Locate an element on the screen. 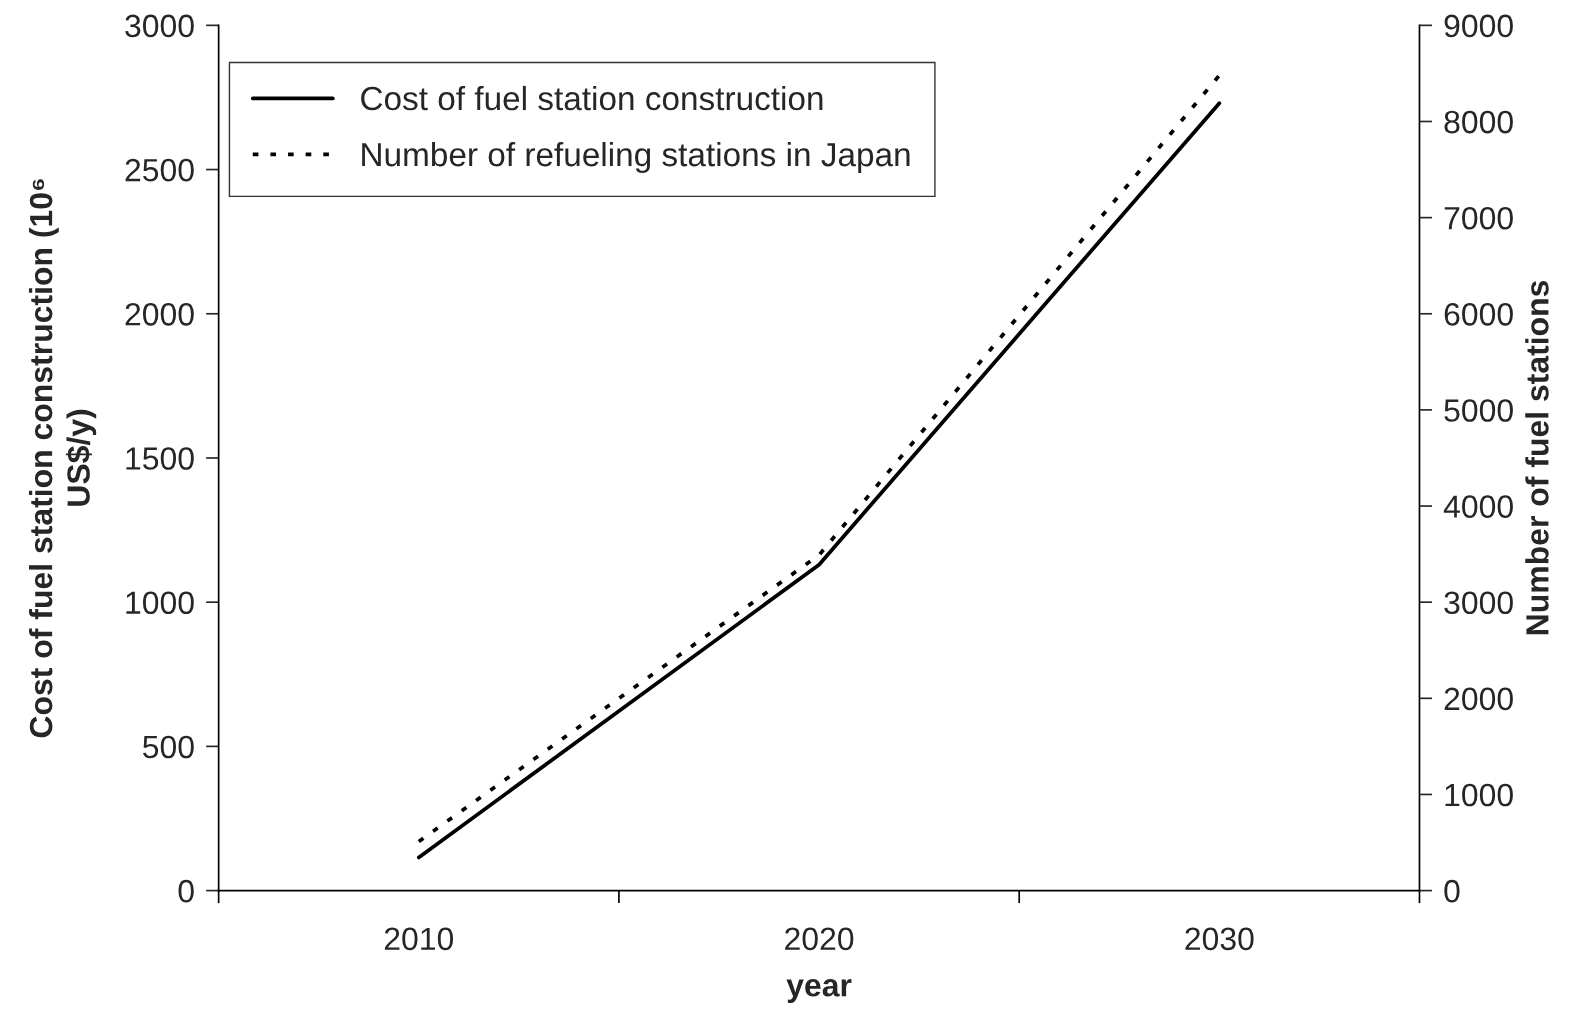  y2-axis-title: Number of fuel stations is located at coordinates (1537, 457).